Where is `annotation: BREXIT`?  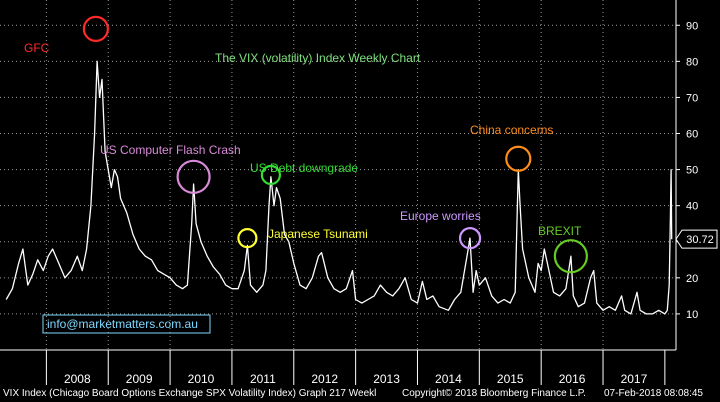 annotation: BREXIT is located at coordinates (563, 249).